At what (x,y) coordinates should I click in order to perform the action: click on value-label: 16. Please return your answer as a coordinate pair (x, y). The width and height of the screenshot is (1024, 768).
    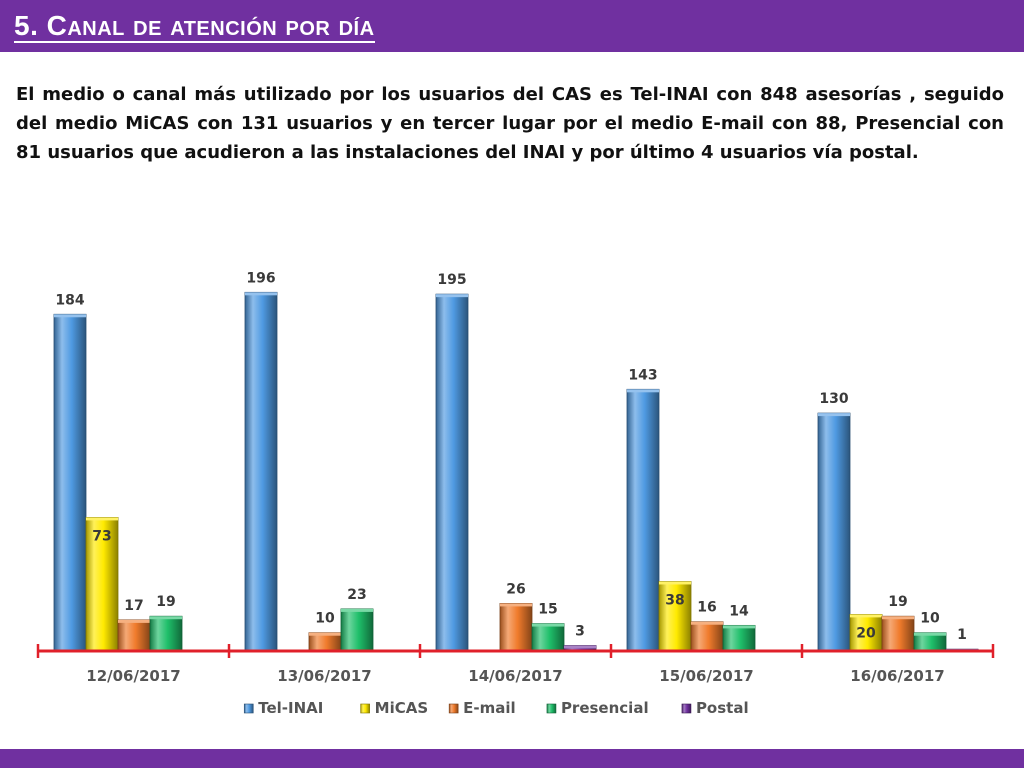
    Looking at the image, I should click on (706, 608).